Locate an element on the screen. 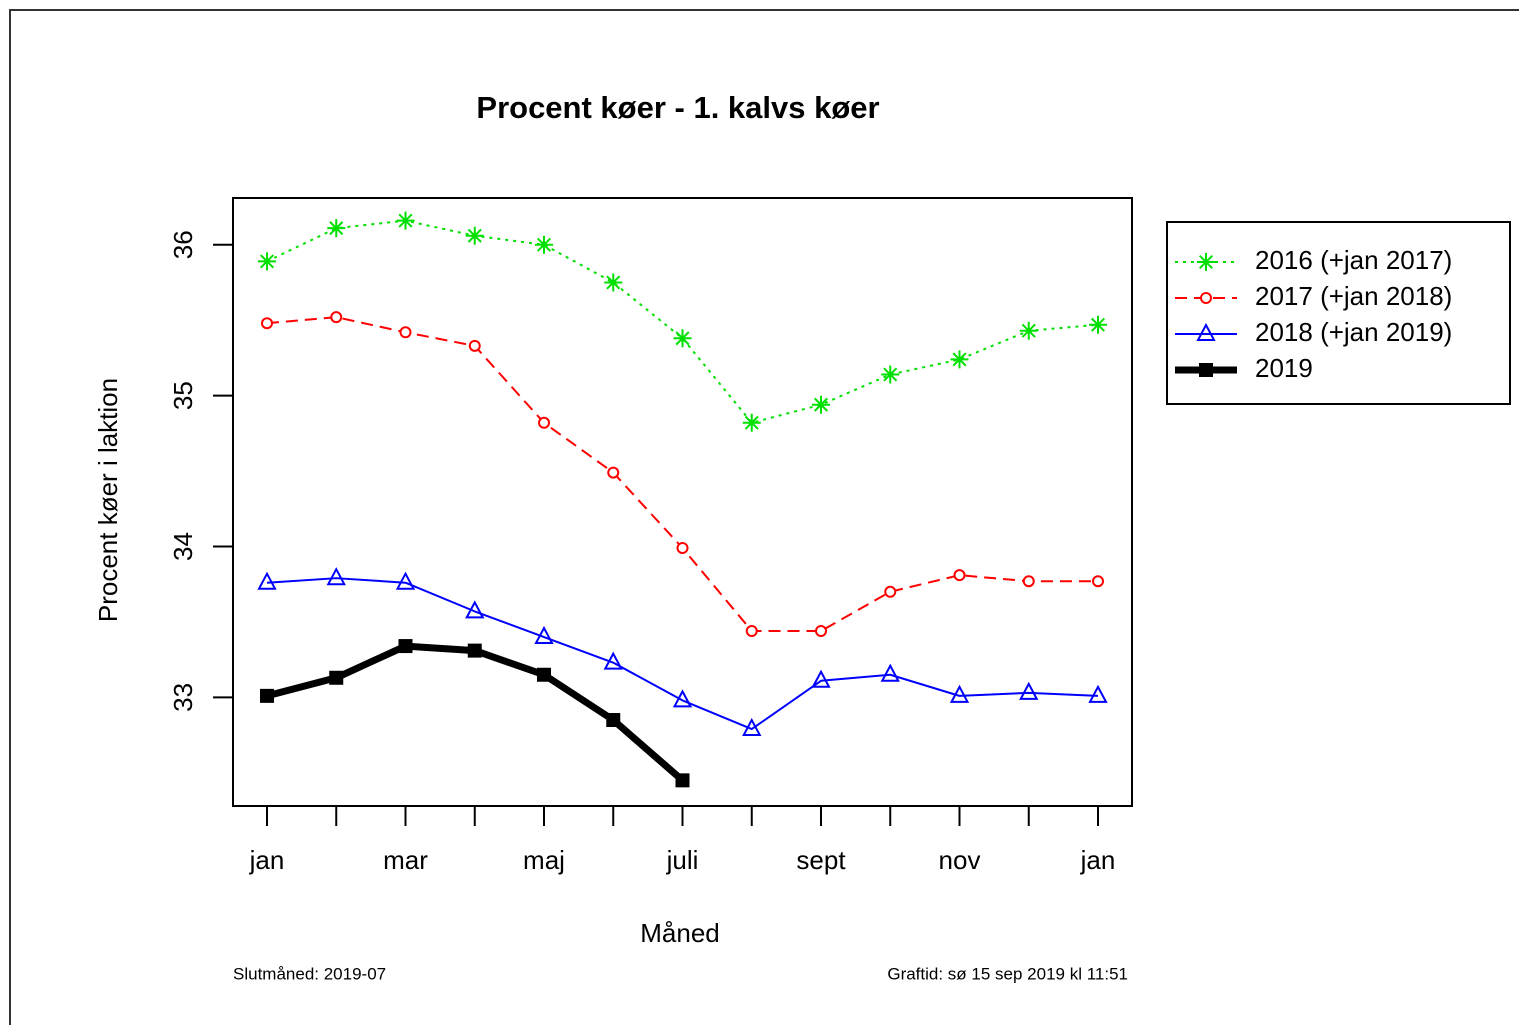  legend-label: 2018 (+jan 2019) is located at coordinates (1353, 332).